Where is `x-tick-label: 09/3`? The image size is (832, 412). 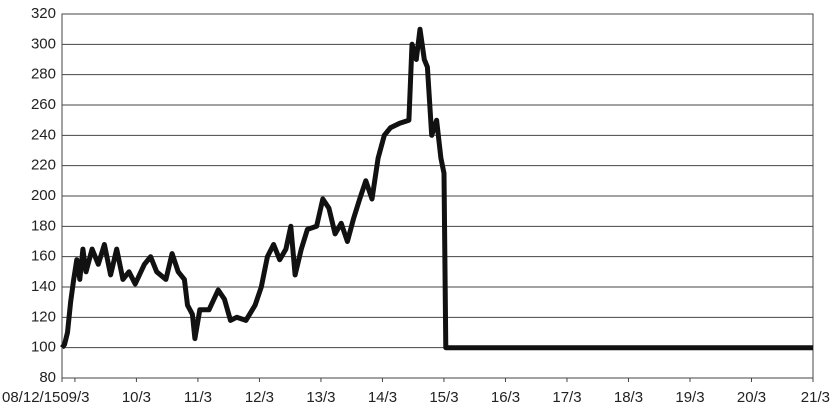 x-tick-label: 09/3 is located at coordinates (74, 397).